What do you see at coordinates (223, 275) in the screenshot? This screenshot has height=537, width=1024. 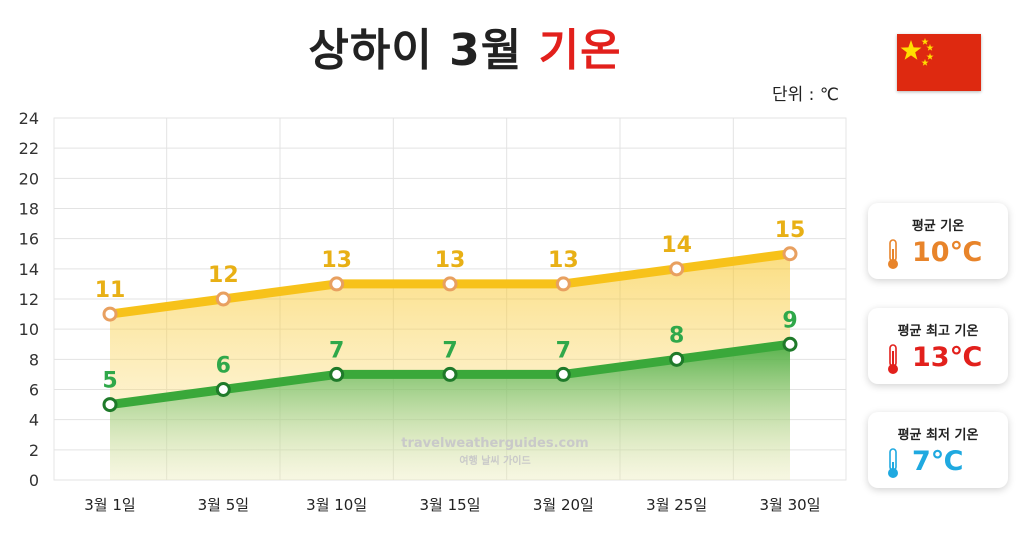 I see `data-label: 12` at bounding box center [223, 275].